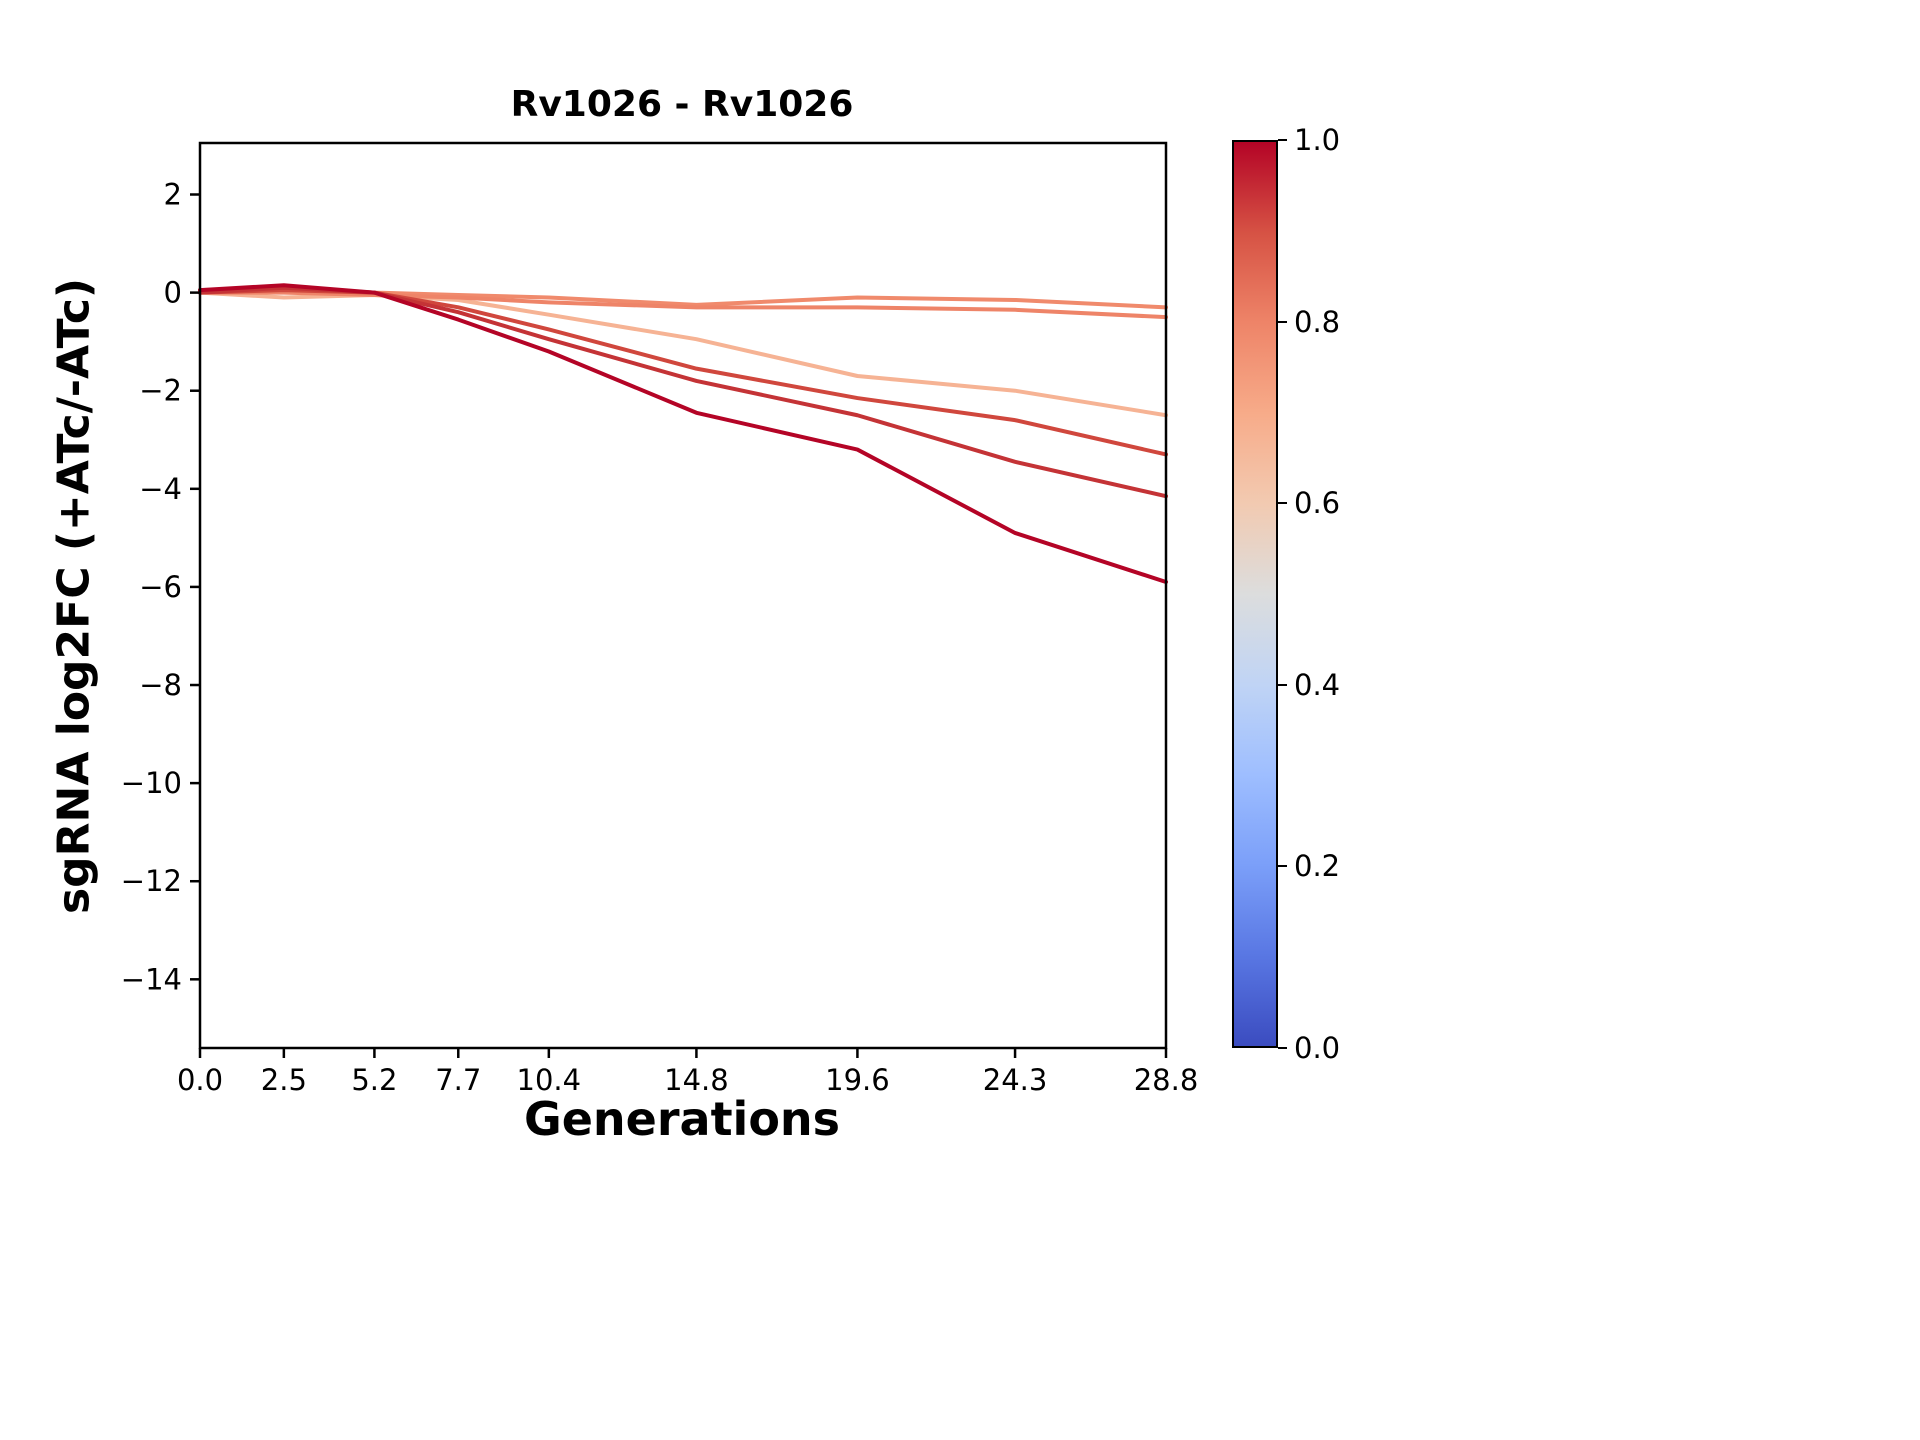 The image size is (1920, 1440). Describe the element at coordinates (1317, 684) in the screenshot. I see `colorbar-tick-label: 0.4` at that location.